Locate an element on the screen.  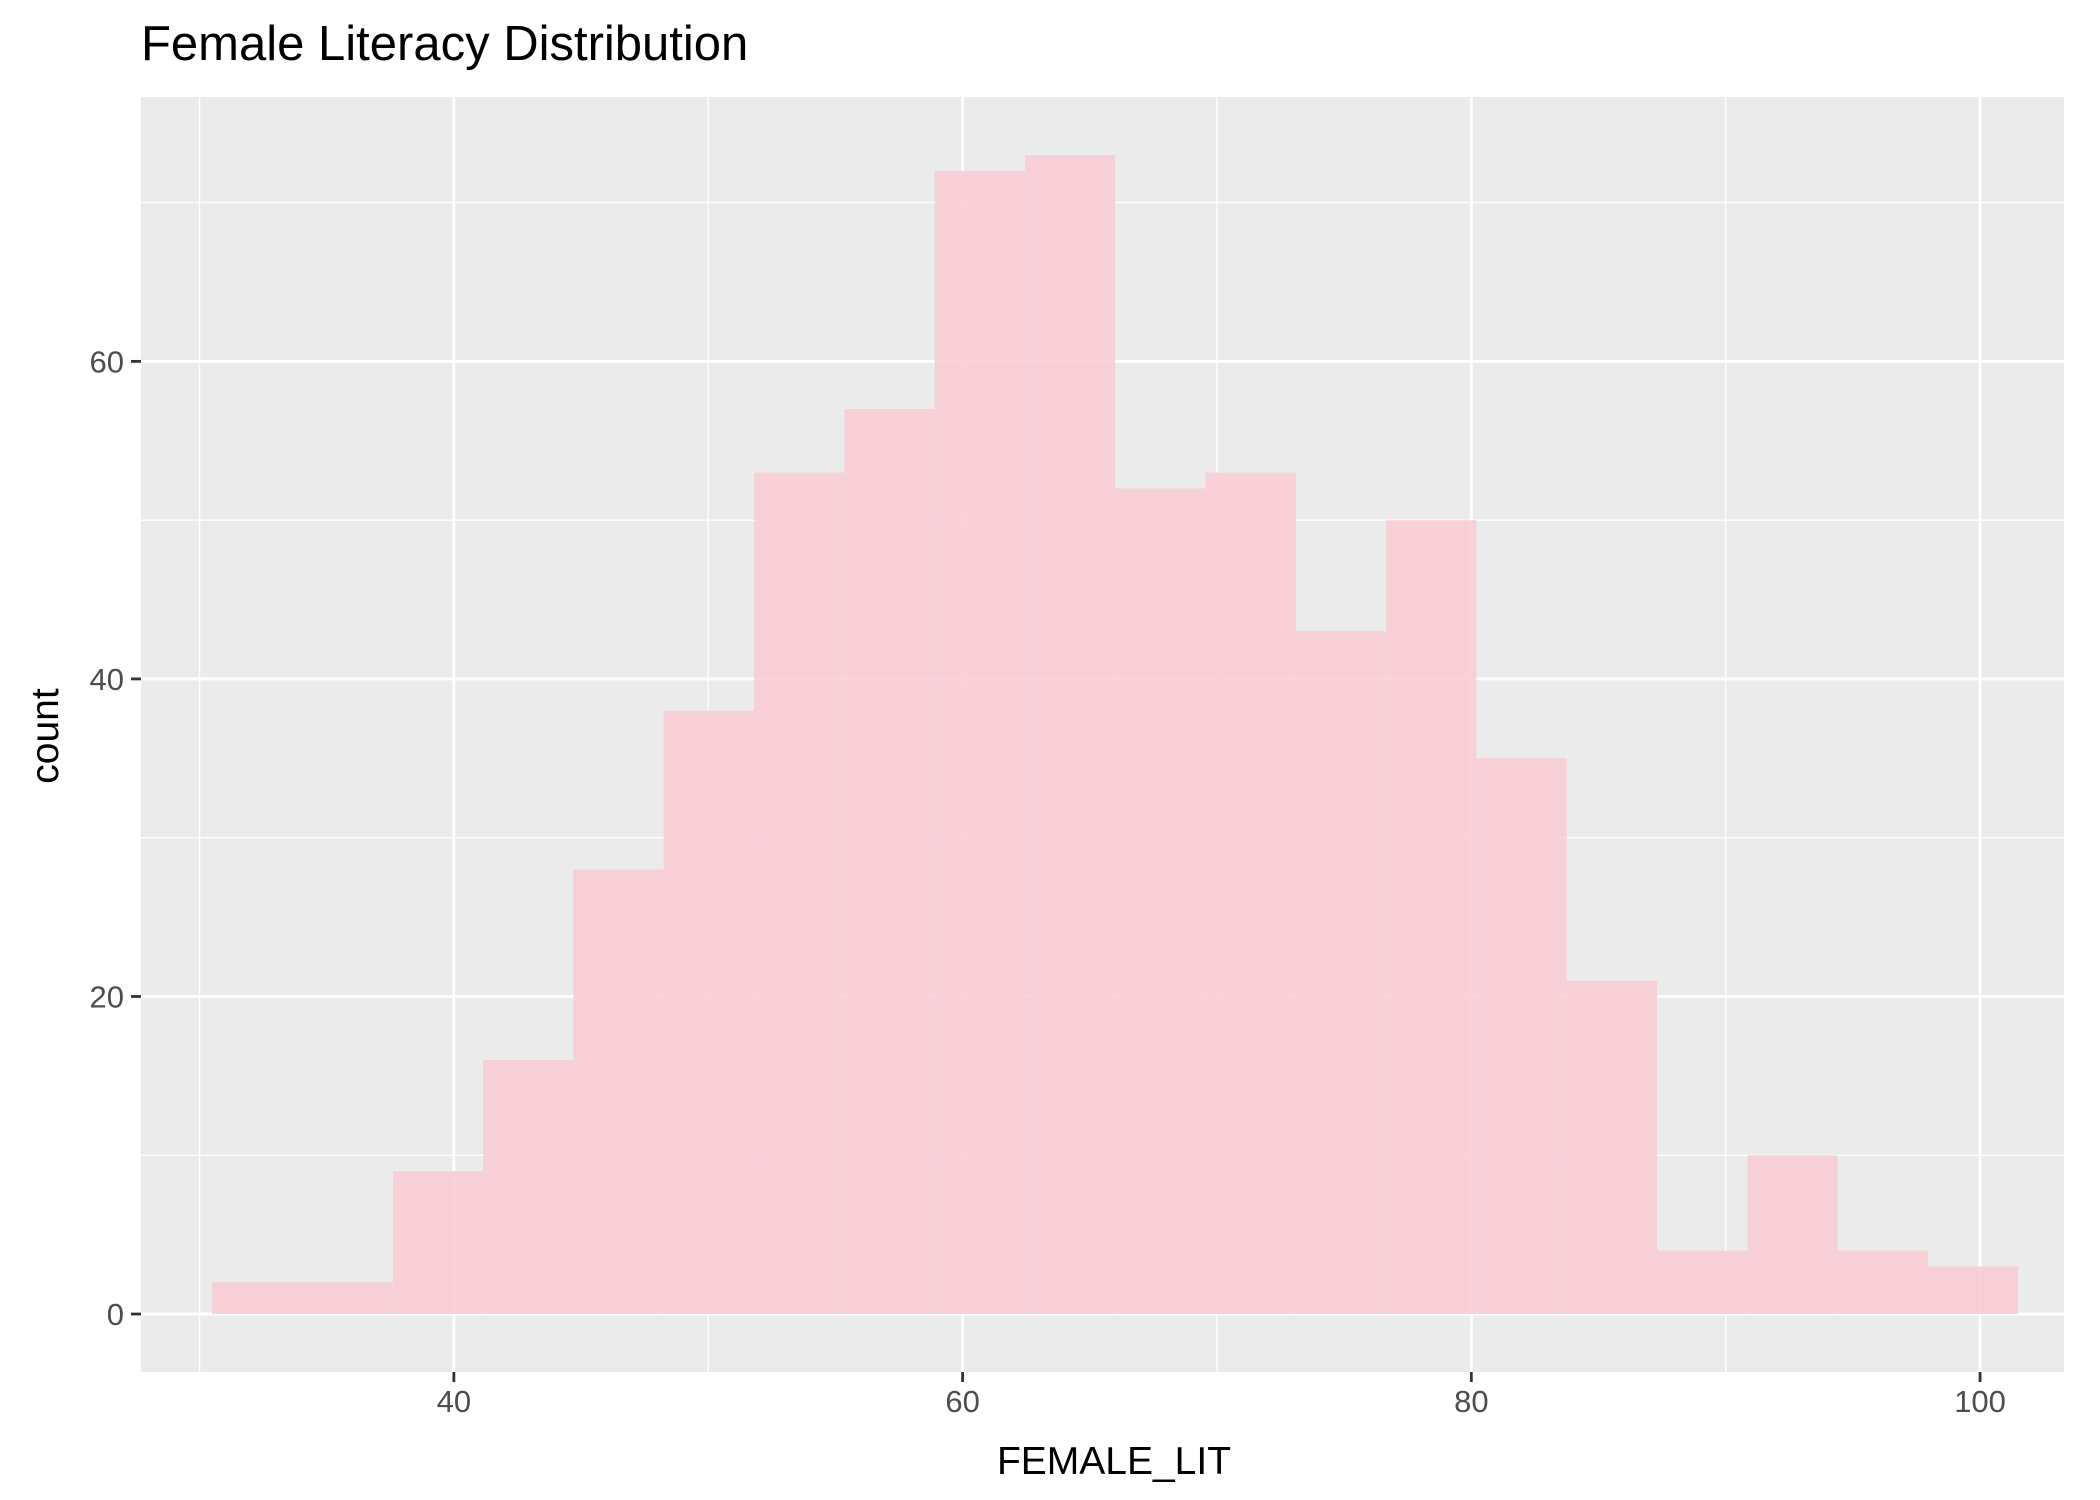
y-axis: 0 20 40 60 is located at coordinates (115, 838).